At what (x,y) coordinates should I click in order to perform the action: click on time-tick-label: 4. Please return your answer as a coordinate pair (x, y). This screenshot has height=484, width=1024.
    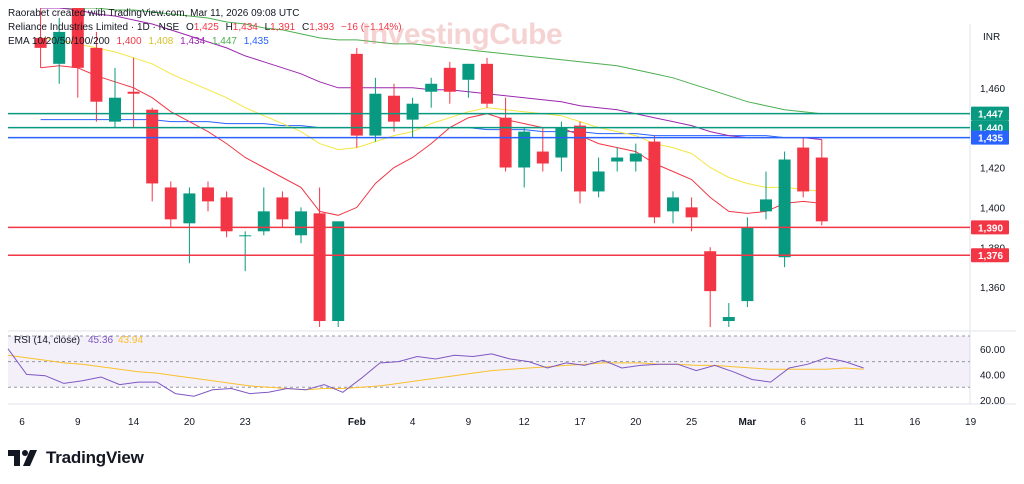
    Looking at the image, I should click on (413, 422).